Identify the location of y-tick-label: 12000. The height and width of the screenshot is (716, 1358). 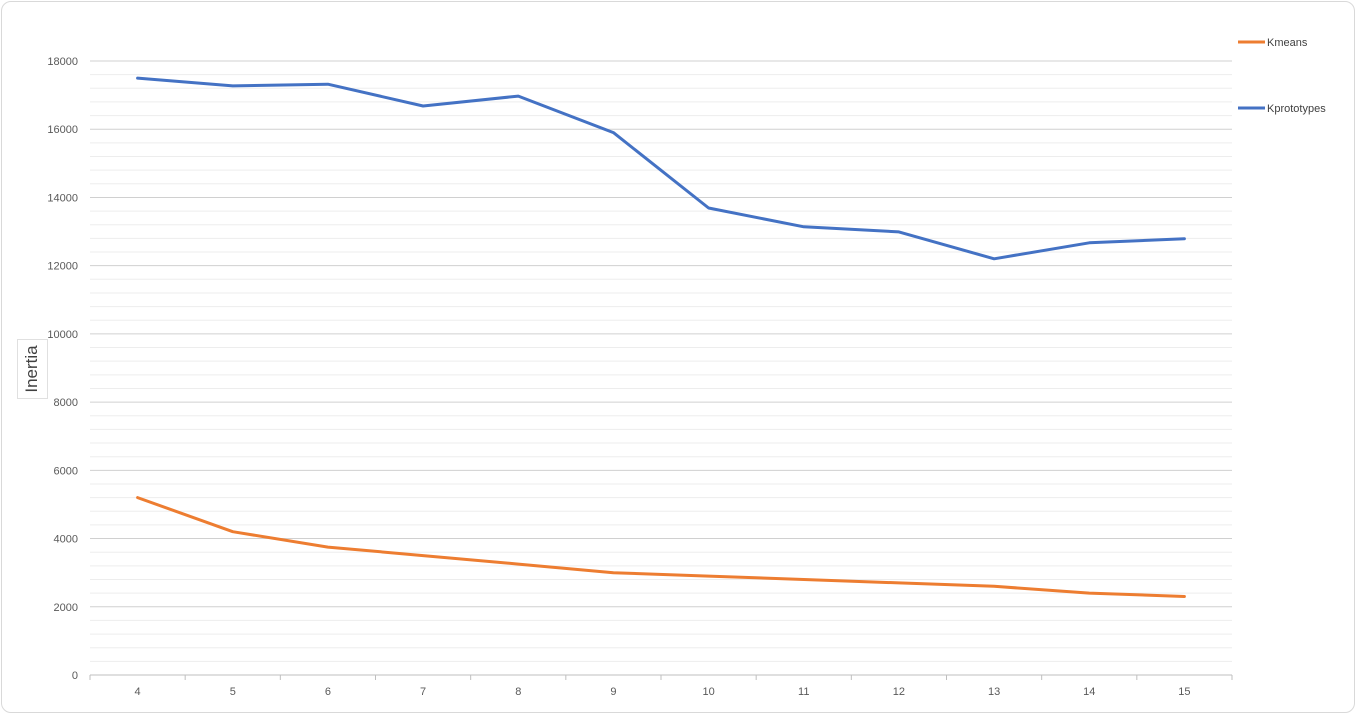
(62, 267).